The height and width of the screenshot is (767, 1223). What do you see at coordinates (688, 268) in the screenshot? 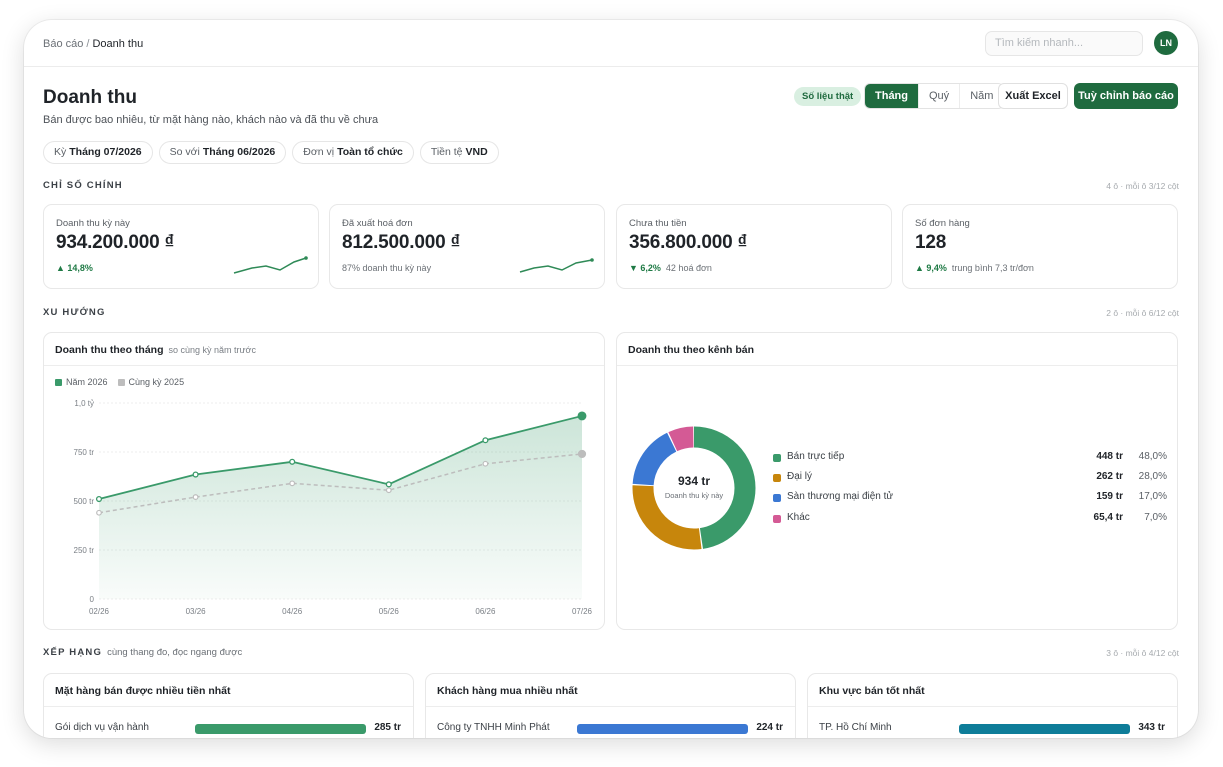
I see `kpi-note: 42 hoá đơn` at bounding box center [688, 268].